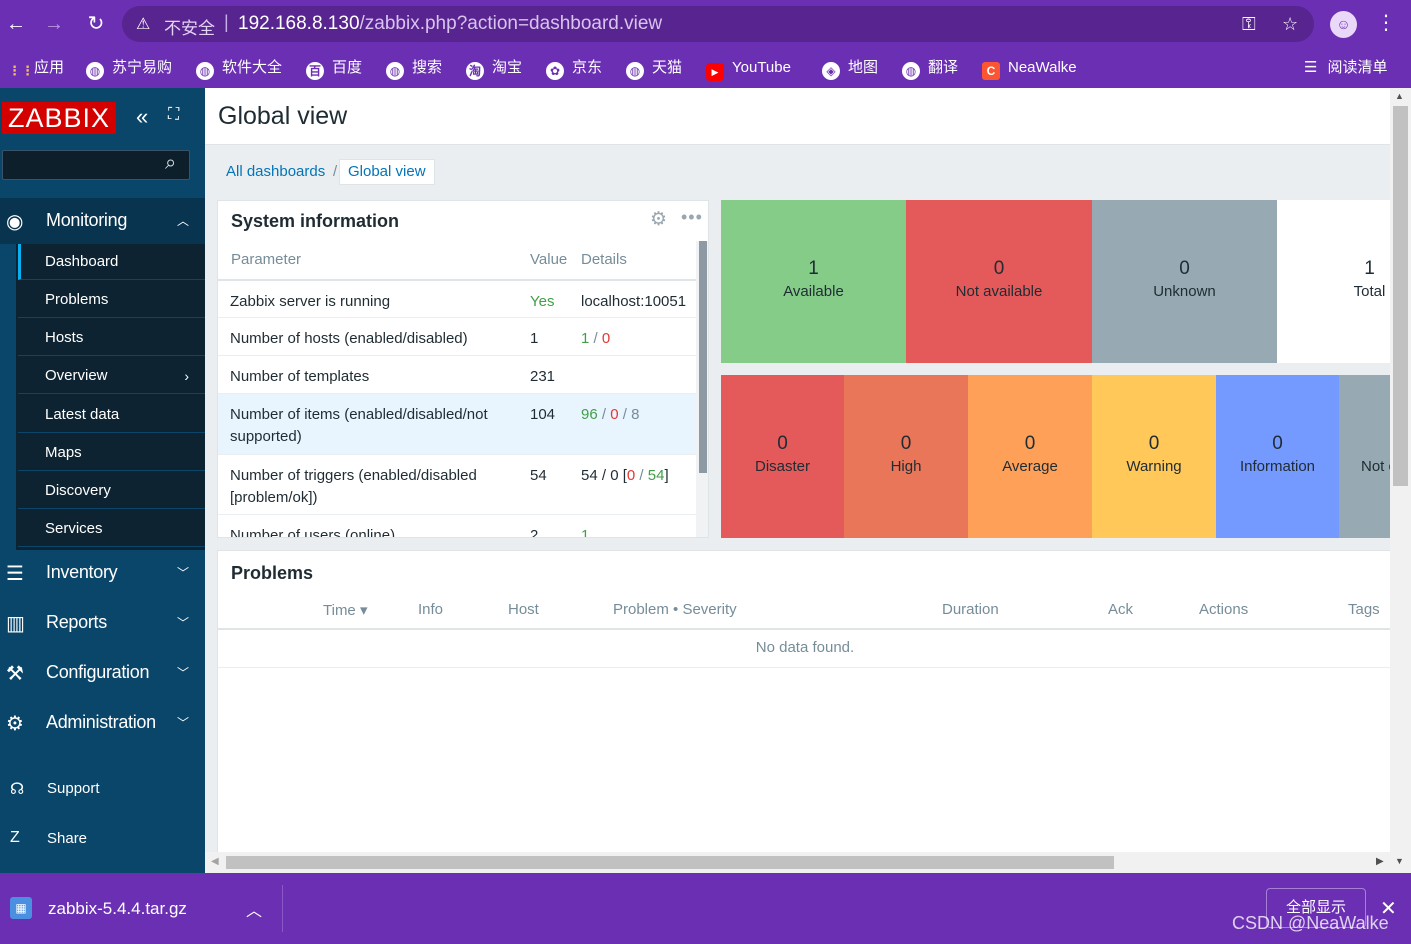 This screenshot has width=1411, height=944. Describe the element at coordinates (1388, 909) in the screenshot. I see `close-icon: ✕` at that location.